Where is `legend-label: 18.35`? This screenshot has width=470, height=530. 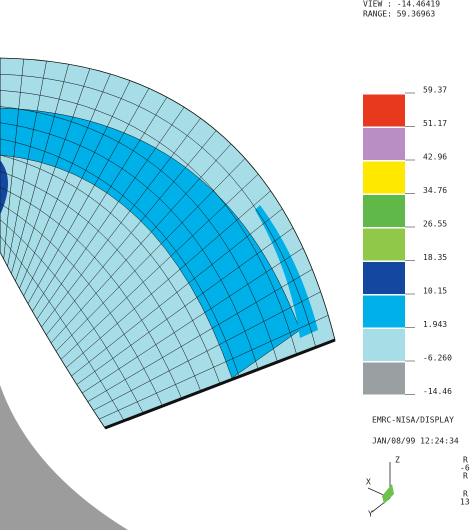
legend-label: 18.35 is located at coordinates (435, 257).